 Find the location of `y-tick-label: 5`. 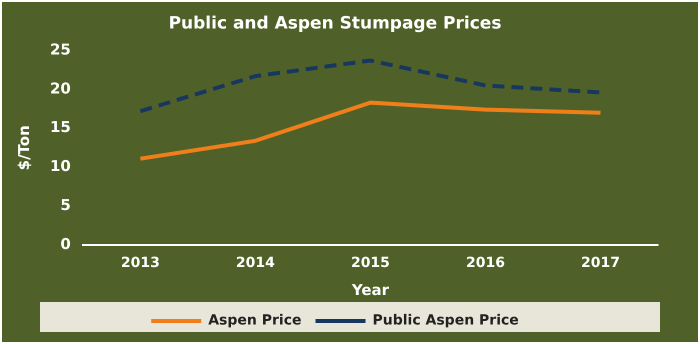

y-tick-label: 5 is located at coordinates (65, 205).